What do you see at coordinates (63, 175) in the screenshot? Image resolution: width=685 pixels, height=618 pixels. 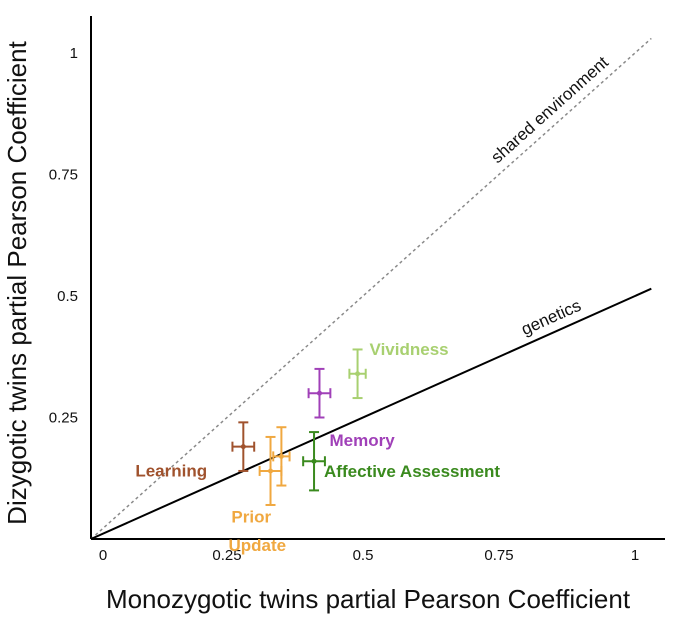 I see `y-tick-label: 0.75` at bounding box center [63, 175].